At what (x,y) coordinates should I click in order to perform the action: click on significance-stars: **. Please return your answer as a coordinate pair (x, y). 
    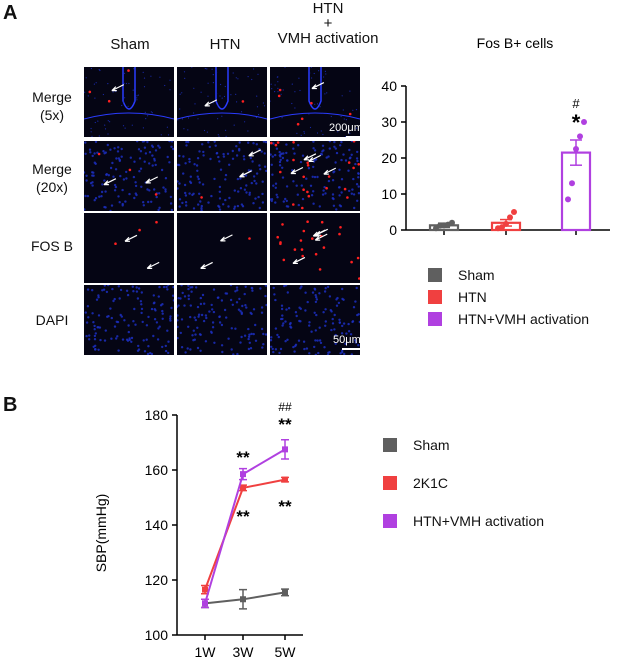
    Looking at the image, I should click on (243, 516).